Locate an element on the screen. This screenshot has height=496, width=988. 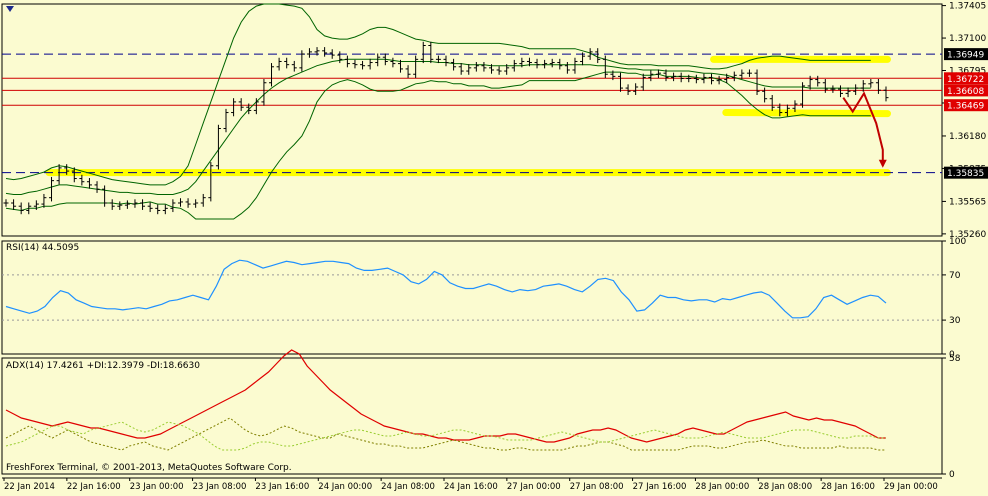
y-axis-label: 1.35565 is located at coordinates (967, 202).